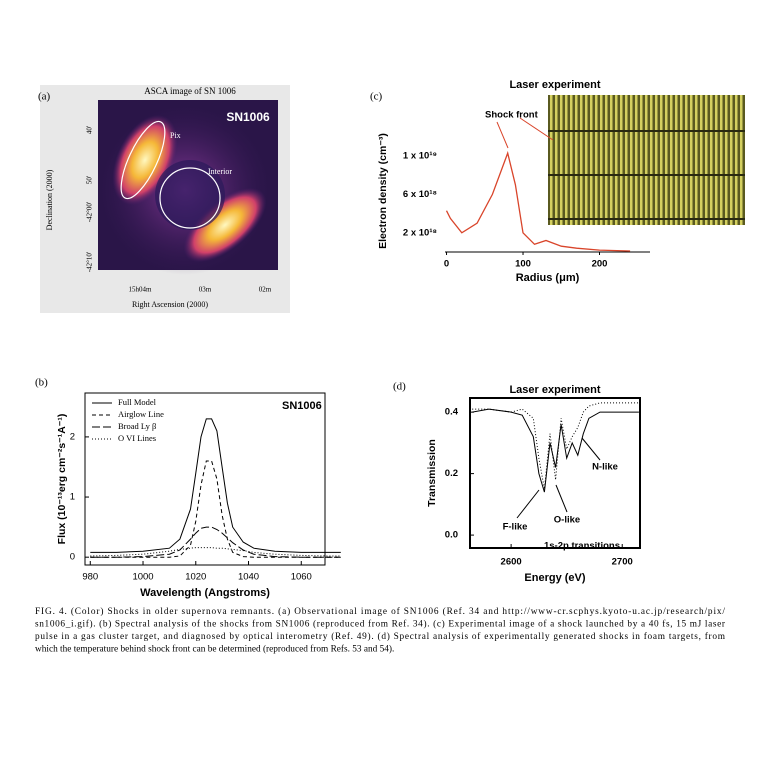 The image size is (762, 762). Describe the element at coordinates (90, 262) in the screenshot. I see `tick-label: -42°10'` at that location.